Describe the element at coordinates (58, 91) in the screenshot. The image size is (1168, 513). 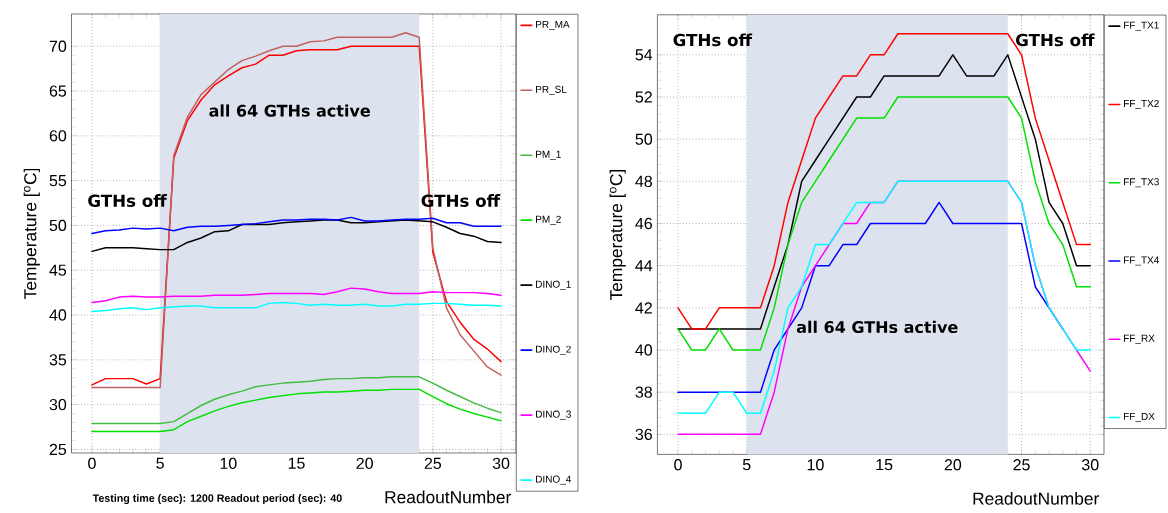
I see `y-tick-label: 65` at that location.